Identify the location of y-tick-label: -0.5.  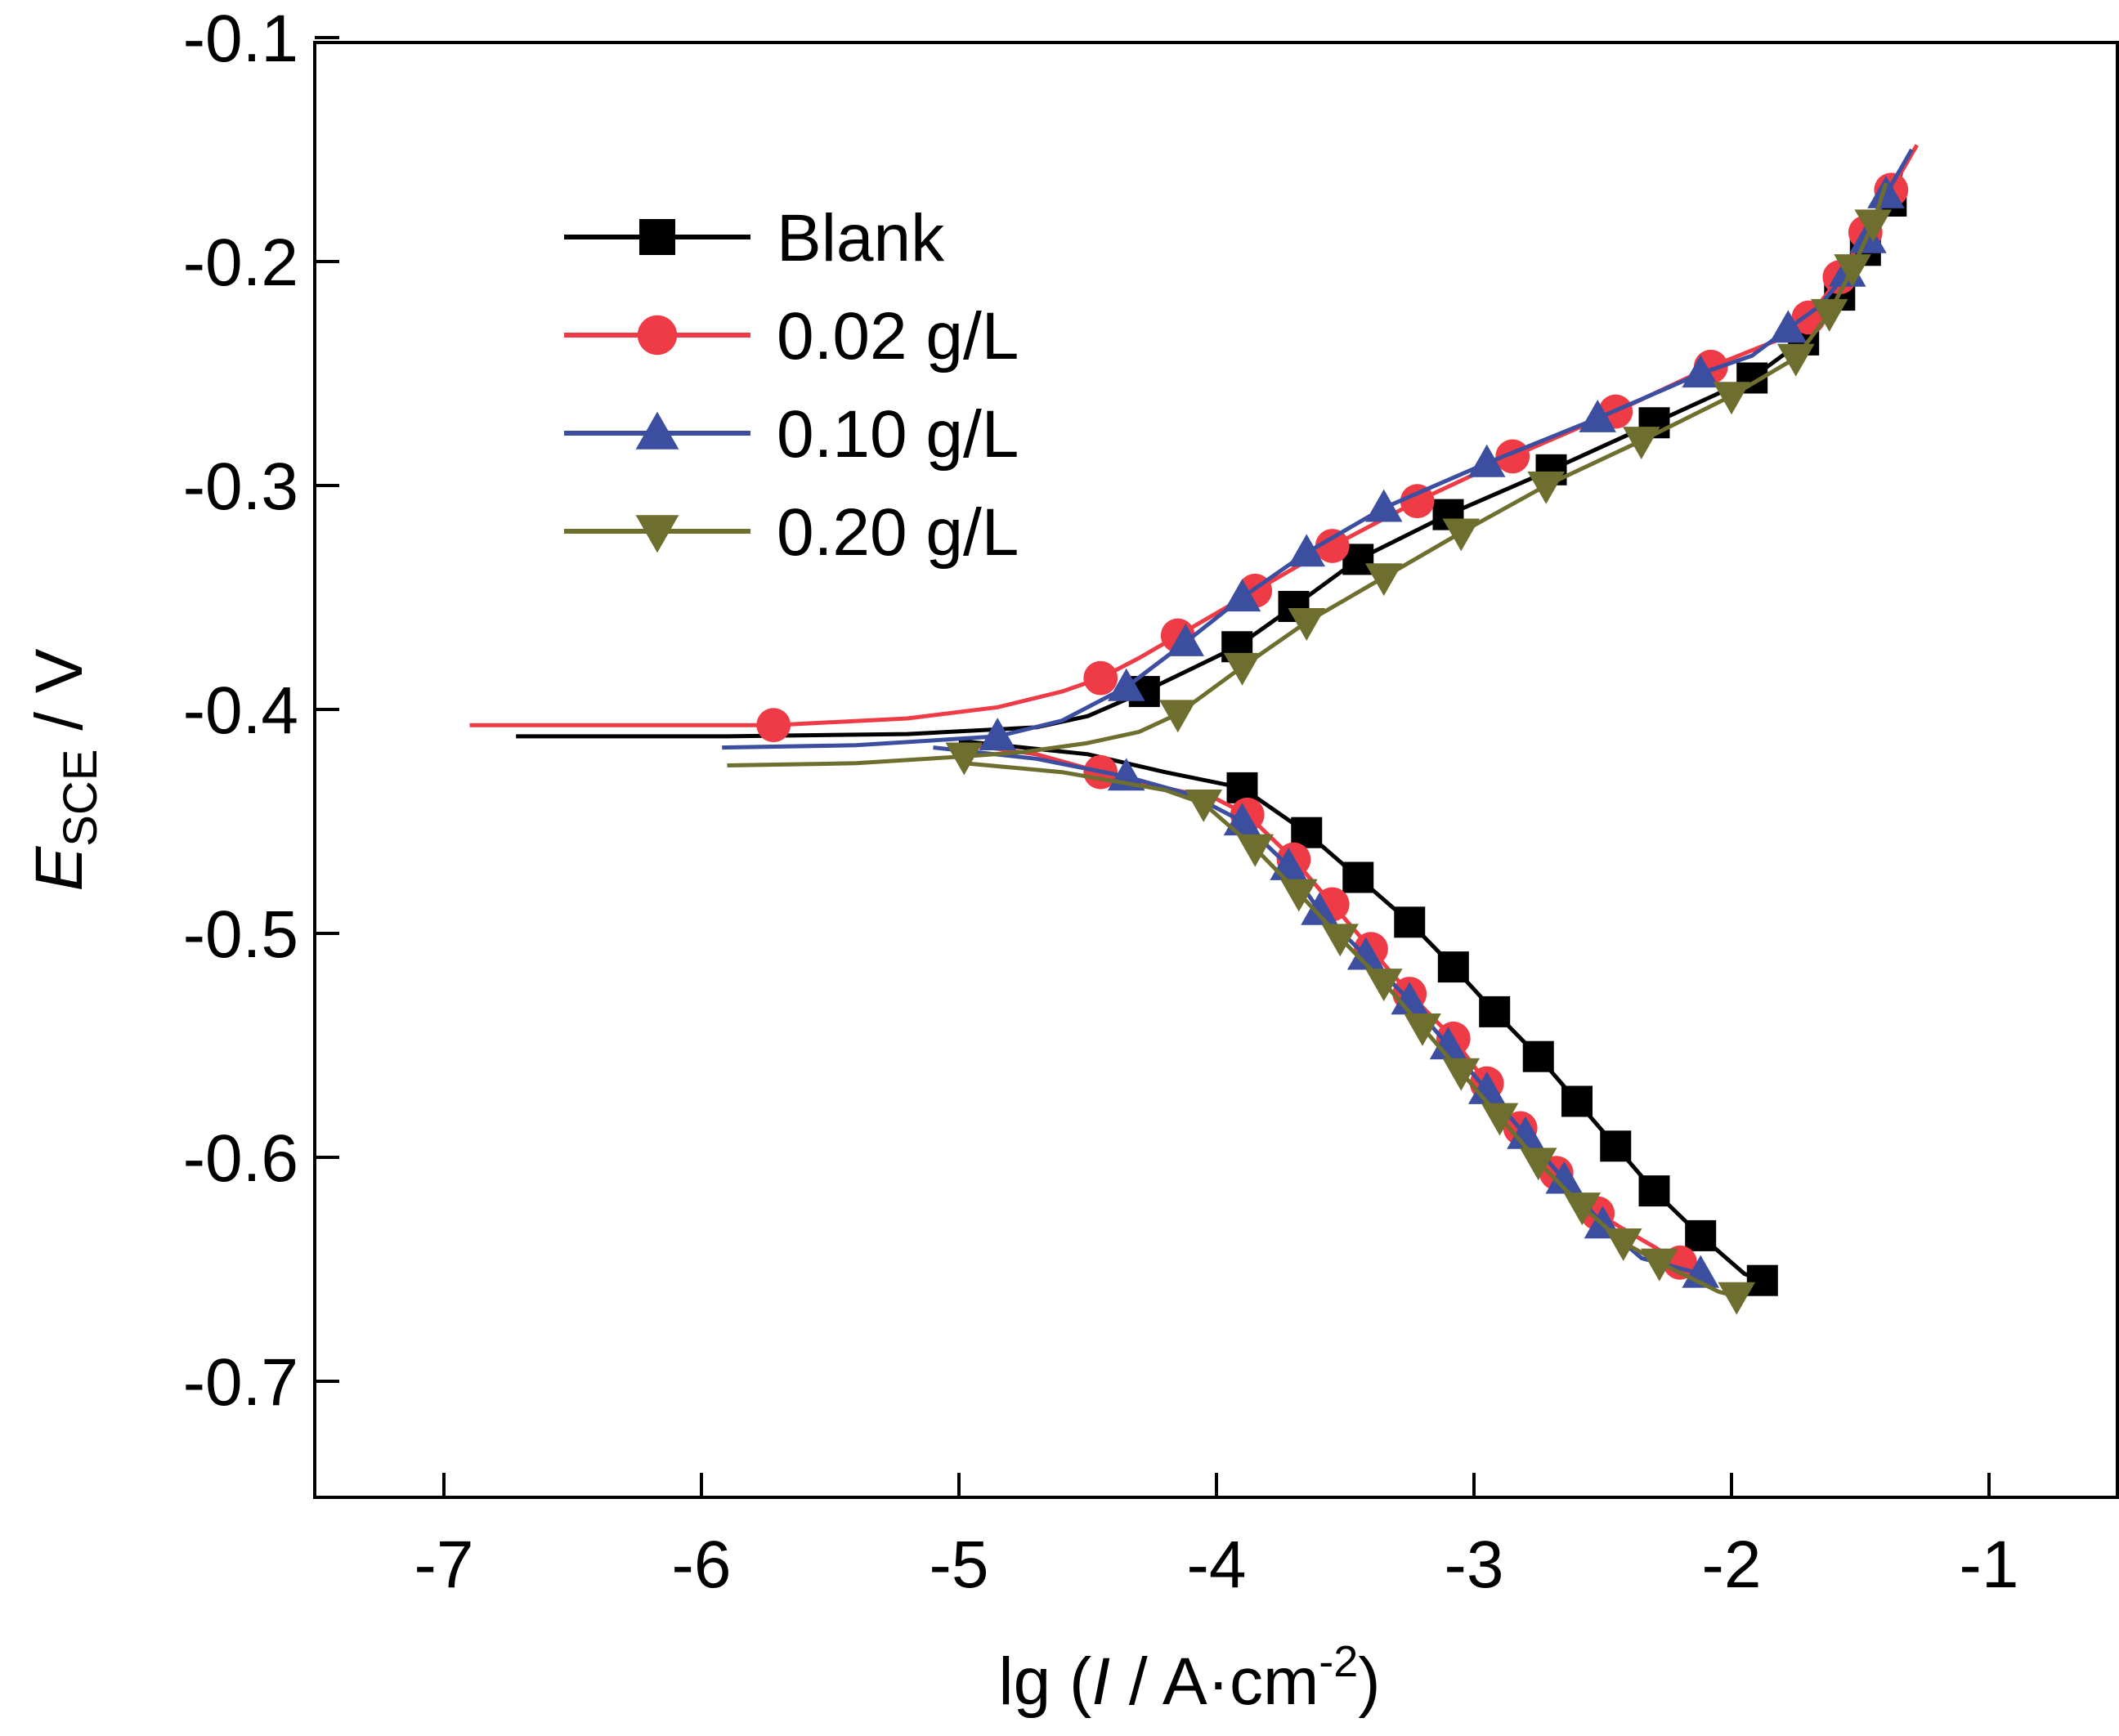
(240, 935).